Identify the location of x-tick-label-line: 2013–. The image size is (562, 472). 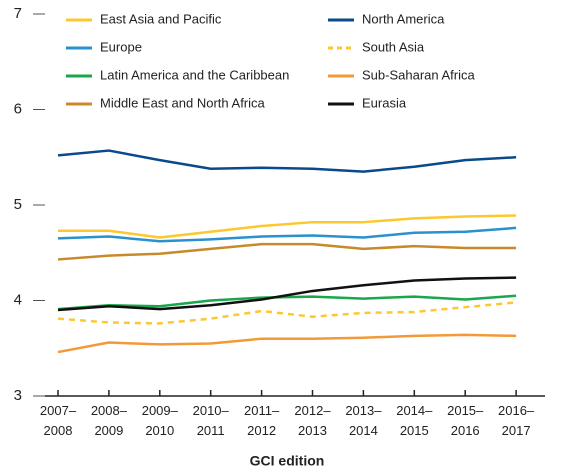
(363, 410).